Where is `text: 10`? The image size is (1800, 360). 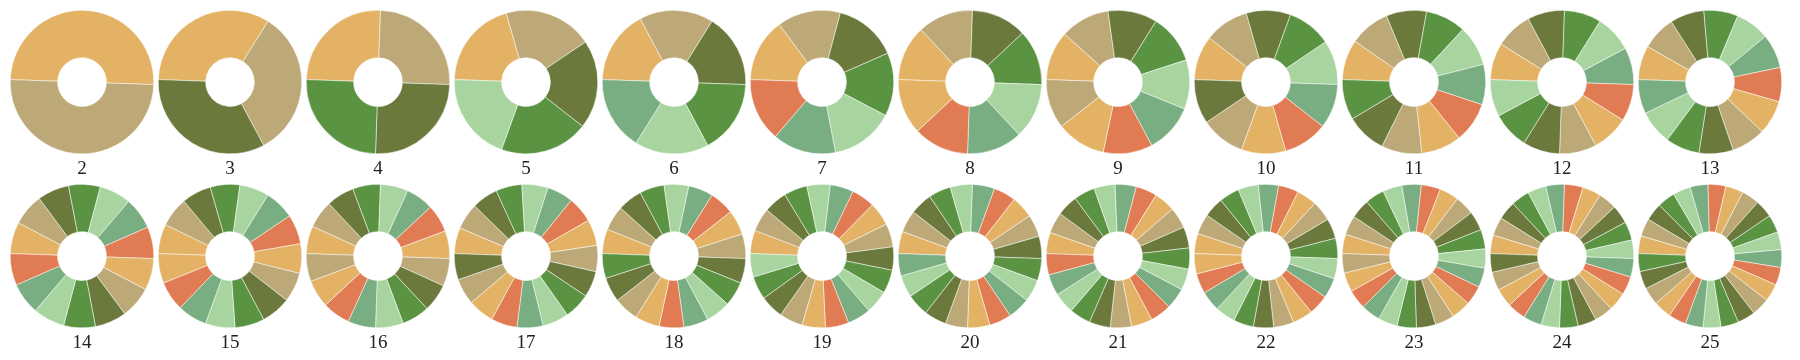
text: 10 is located at coordinates (1266, 167).